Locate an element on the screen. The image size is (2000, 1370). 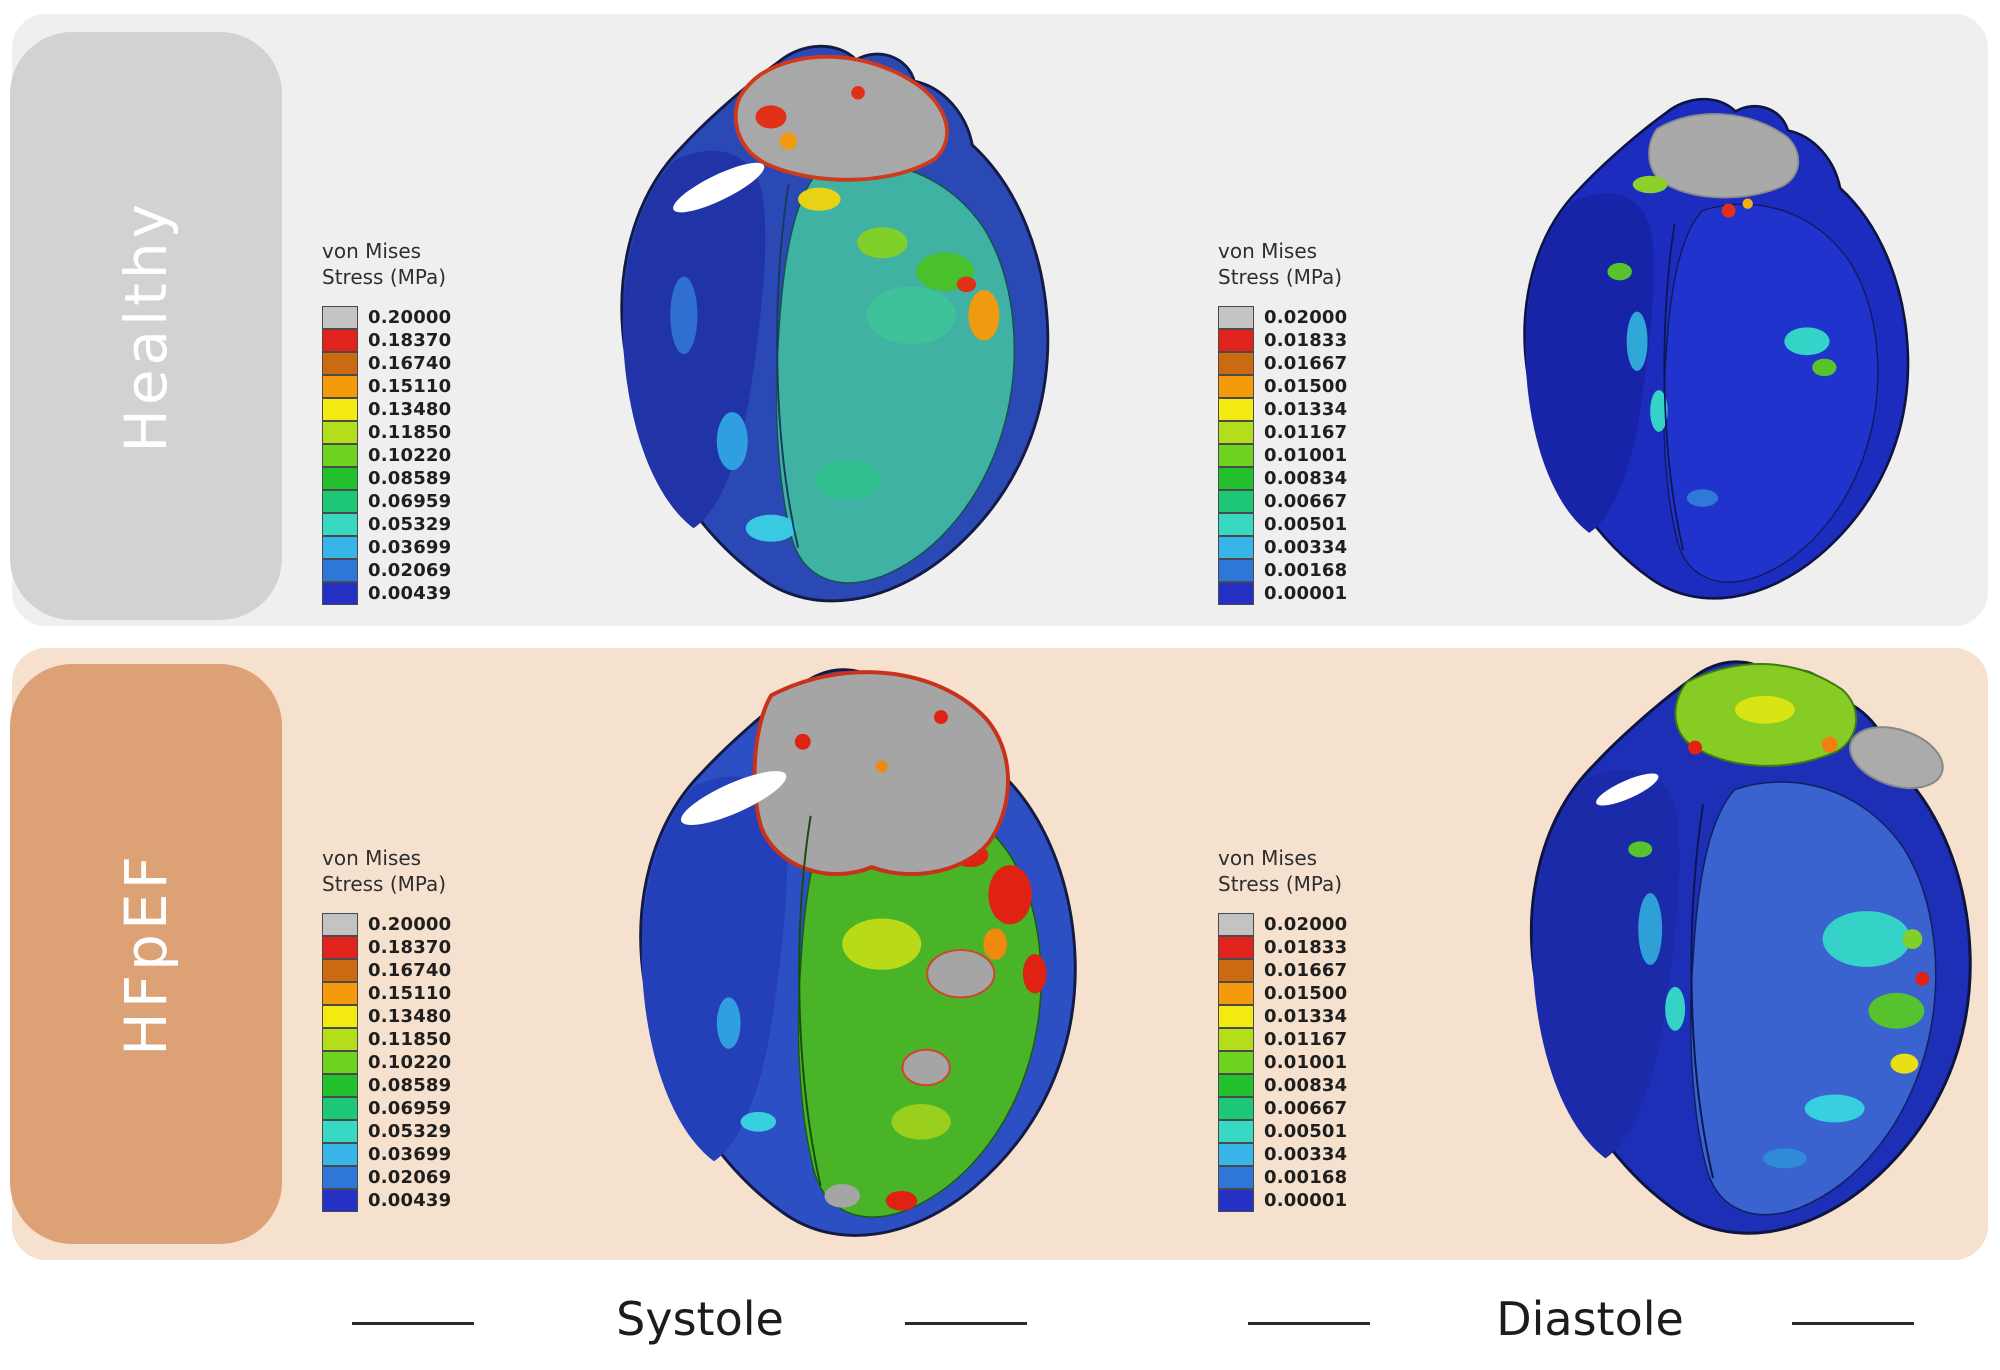
legend-title: von Mises Stress (MPa) is located at coordinates (437, 871).